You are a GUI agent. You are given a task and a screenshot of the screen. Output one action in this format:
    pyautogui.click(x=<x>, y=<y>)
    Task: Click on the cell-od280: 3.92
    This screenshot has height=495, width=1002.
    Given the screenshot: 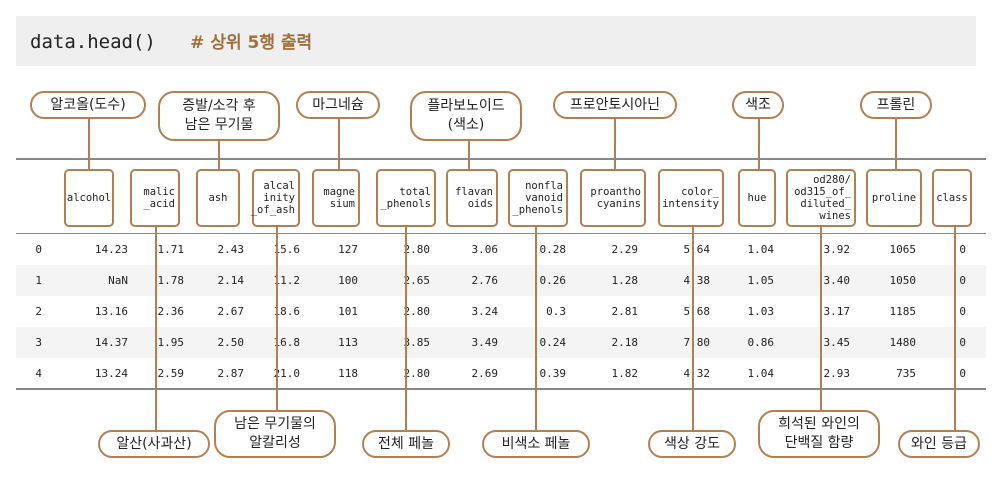 What is the action you would take?
    pyautogui.click(x=837, y=249)
    